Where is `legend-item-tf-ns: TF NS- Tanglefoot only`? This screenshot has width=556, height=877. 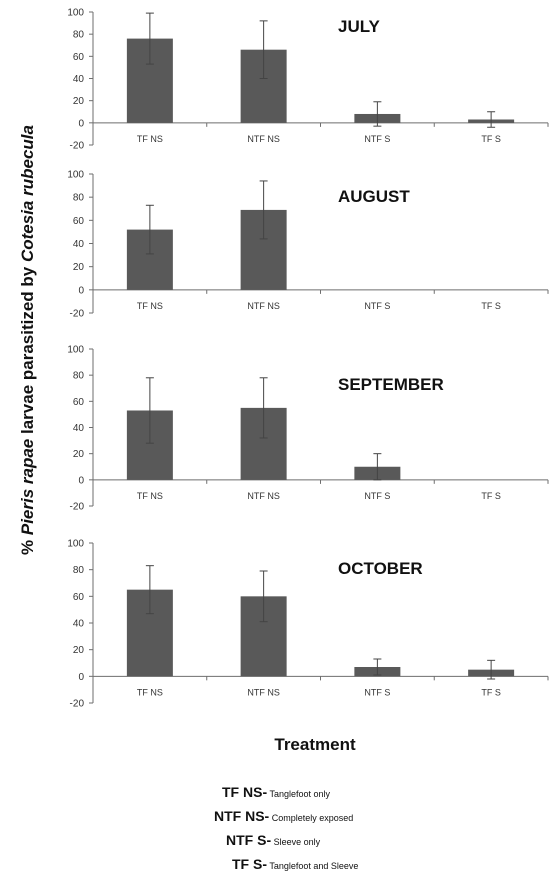
legend-item-tf-ns: TF NS- Tanglefoot only is located at coordinates (276, 792).